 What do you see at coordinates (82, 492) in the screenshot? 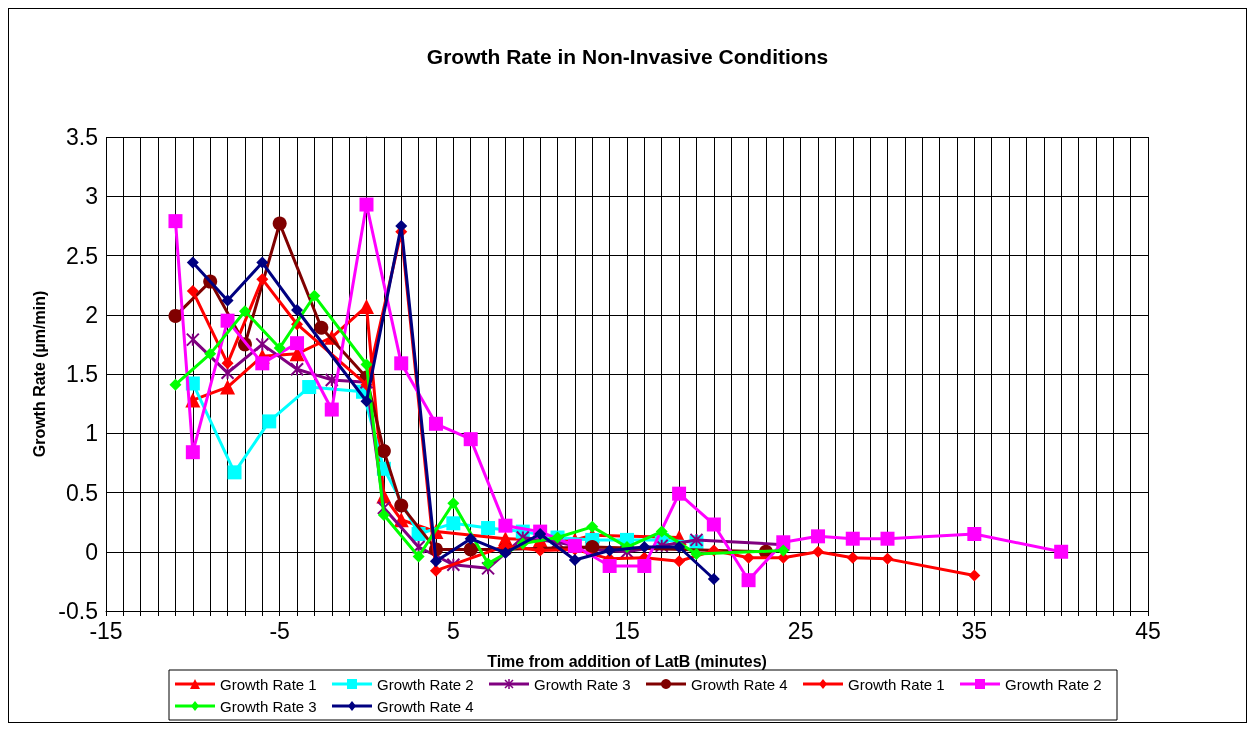
I see `y-tick-label: 0.5` at bounding box center [82, 492].